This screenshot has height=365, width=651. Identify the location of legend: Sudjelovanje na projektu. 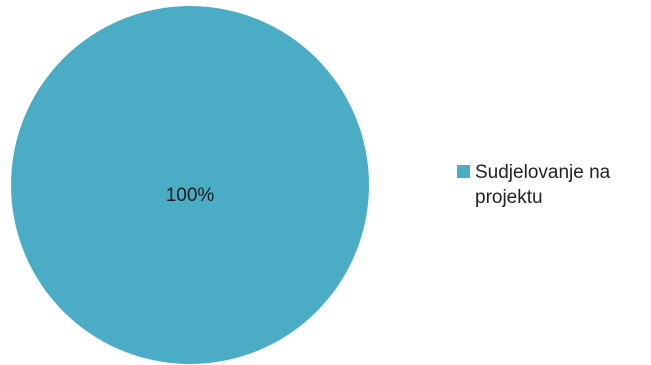
(552, 185).